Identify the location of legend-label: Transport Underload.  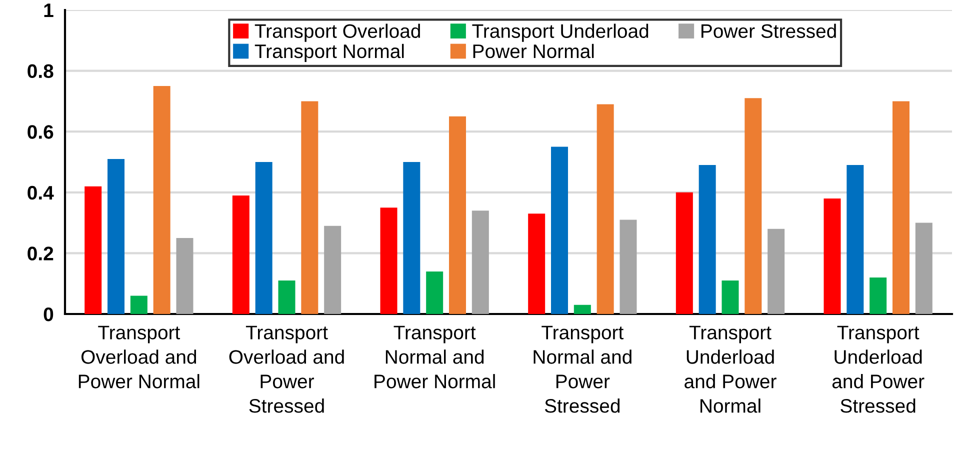
(560, 33).